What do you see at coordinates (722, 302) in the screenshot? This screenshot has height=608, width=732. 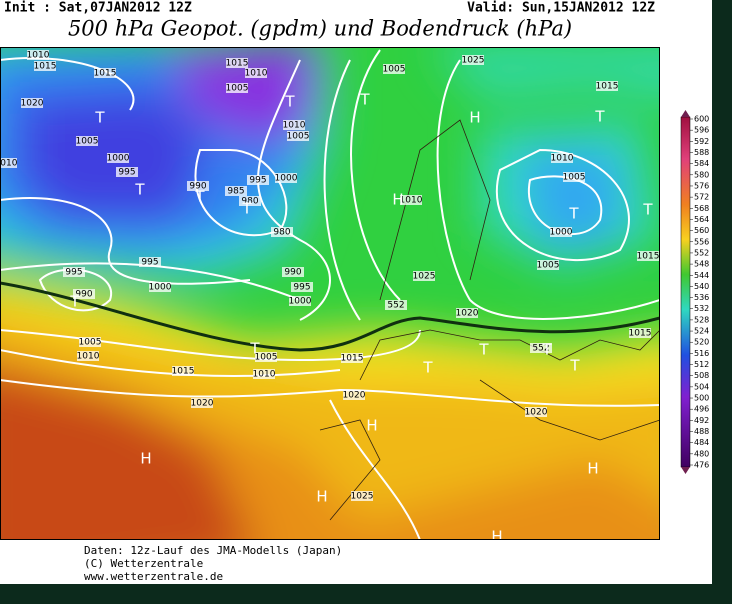 I see `right-edge` at bounding box center [722, 302].